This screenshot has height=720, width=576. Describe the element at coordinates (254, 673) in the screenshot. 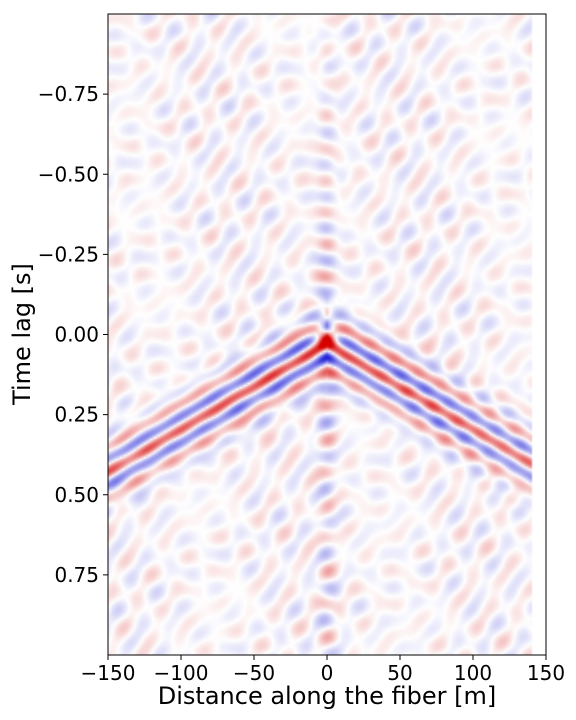

I see `x-tick-label: −50` at that location.